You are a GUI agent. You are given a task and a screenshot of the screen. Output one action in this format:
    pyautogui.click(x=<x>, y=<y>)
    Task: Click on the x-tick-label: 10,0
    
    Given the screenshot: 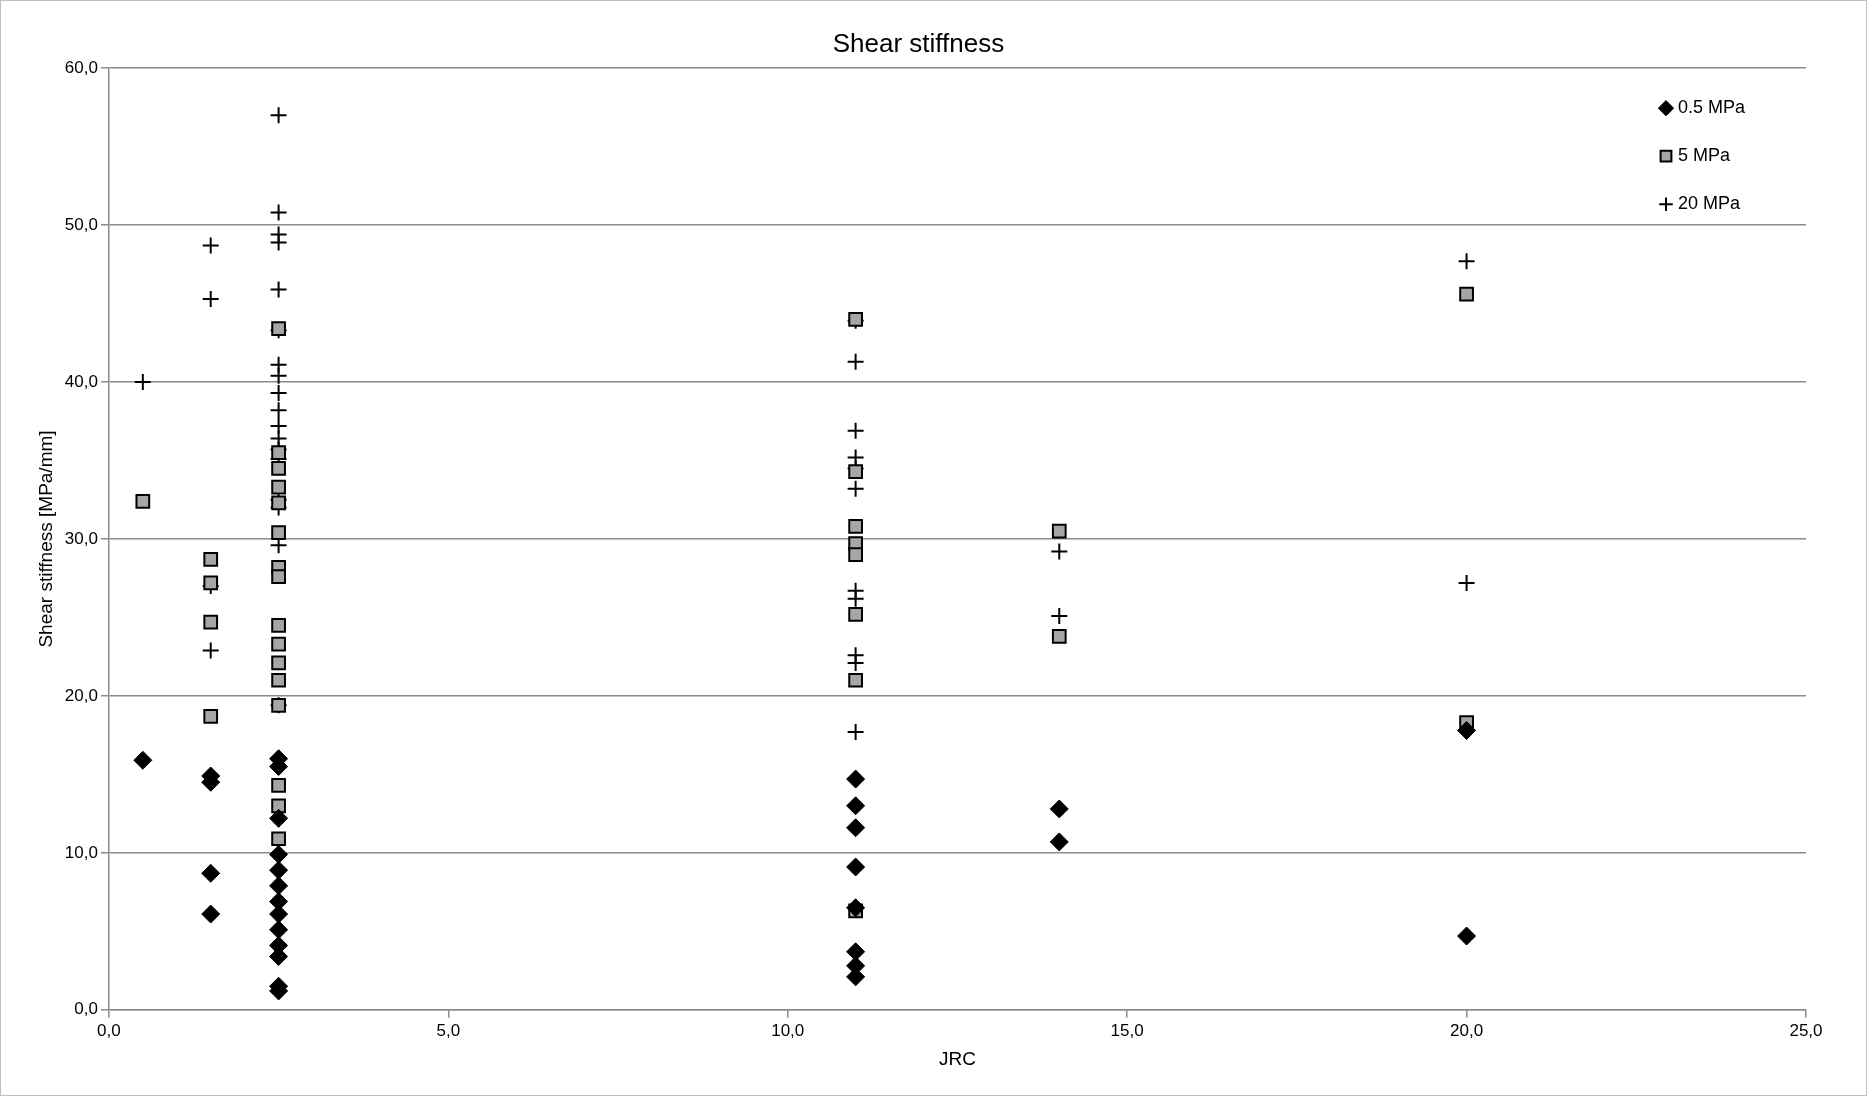 What is the action you would take?
    pyautogui.click(x=788, y=1030)
    